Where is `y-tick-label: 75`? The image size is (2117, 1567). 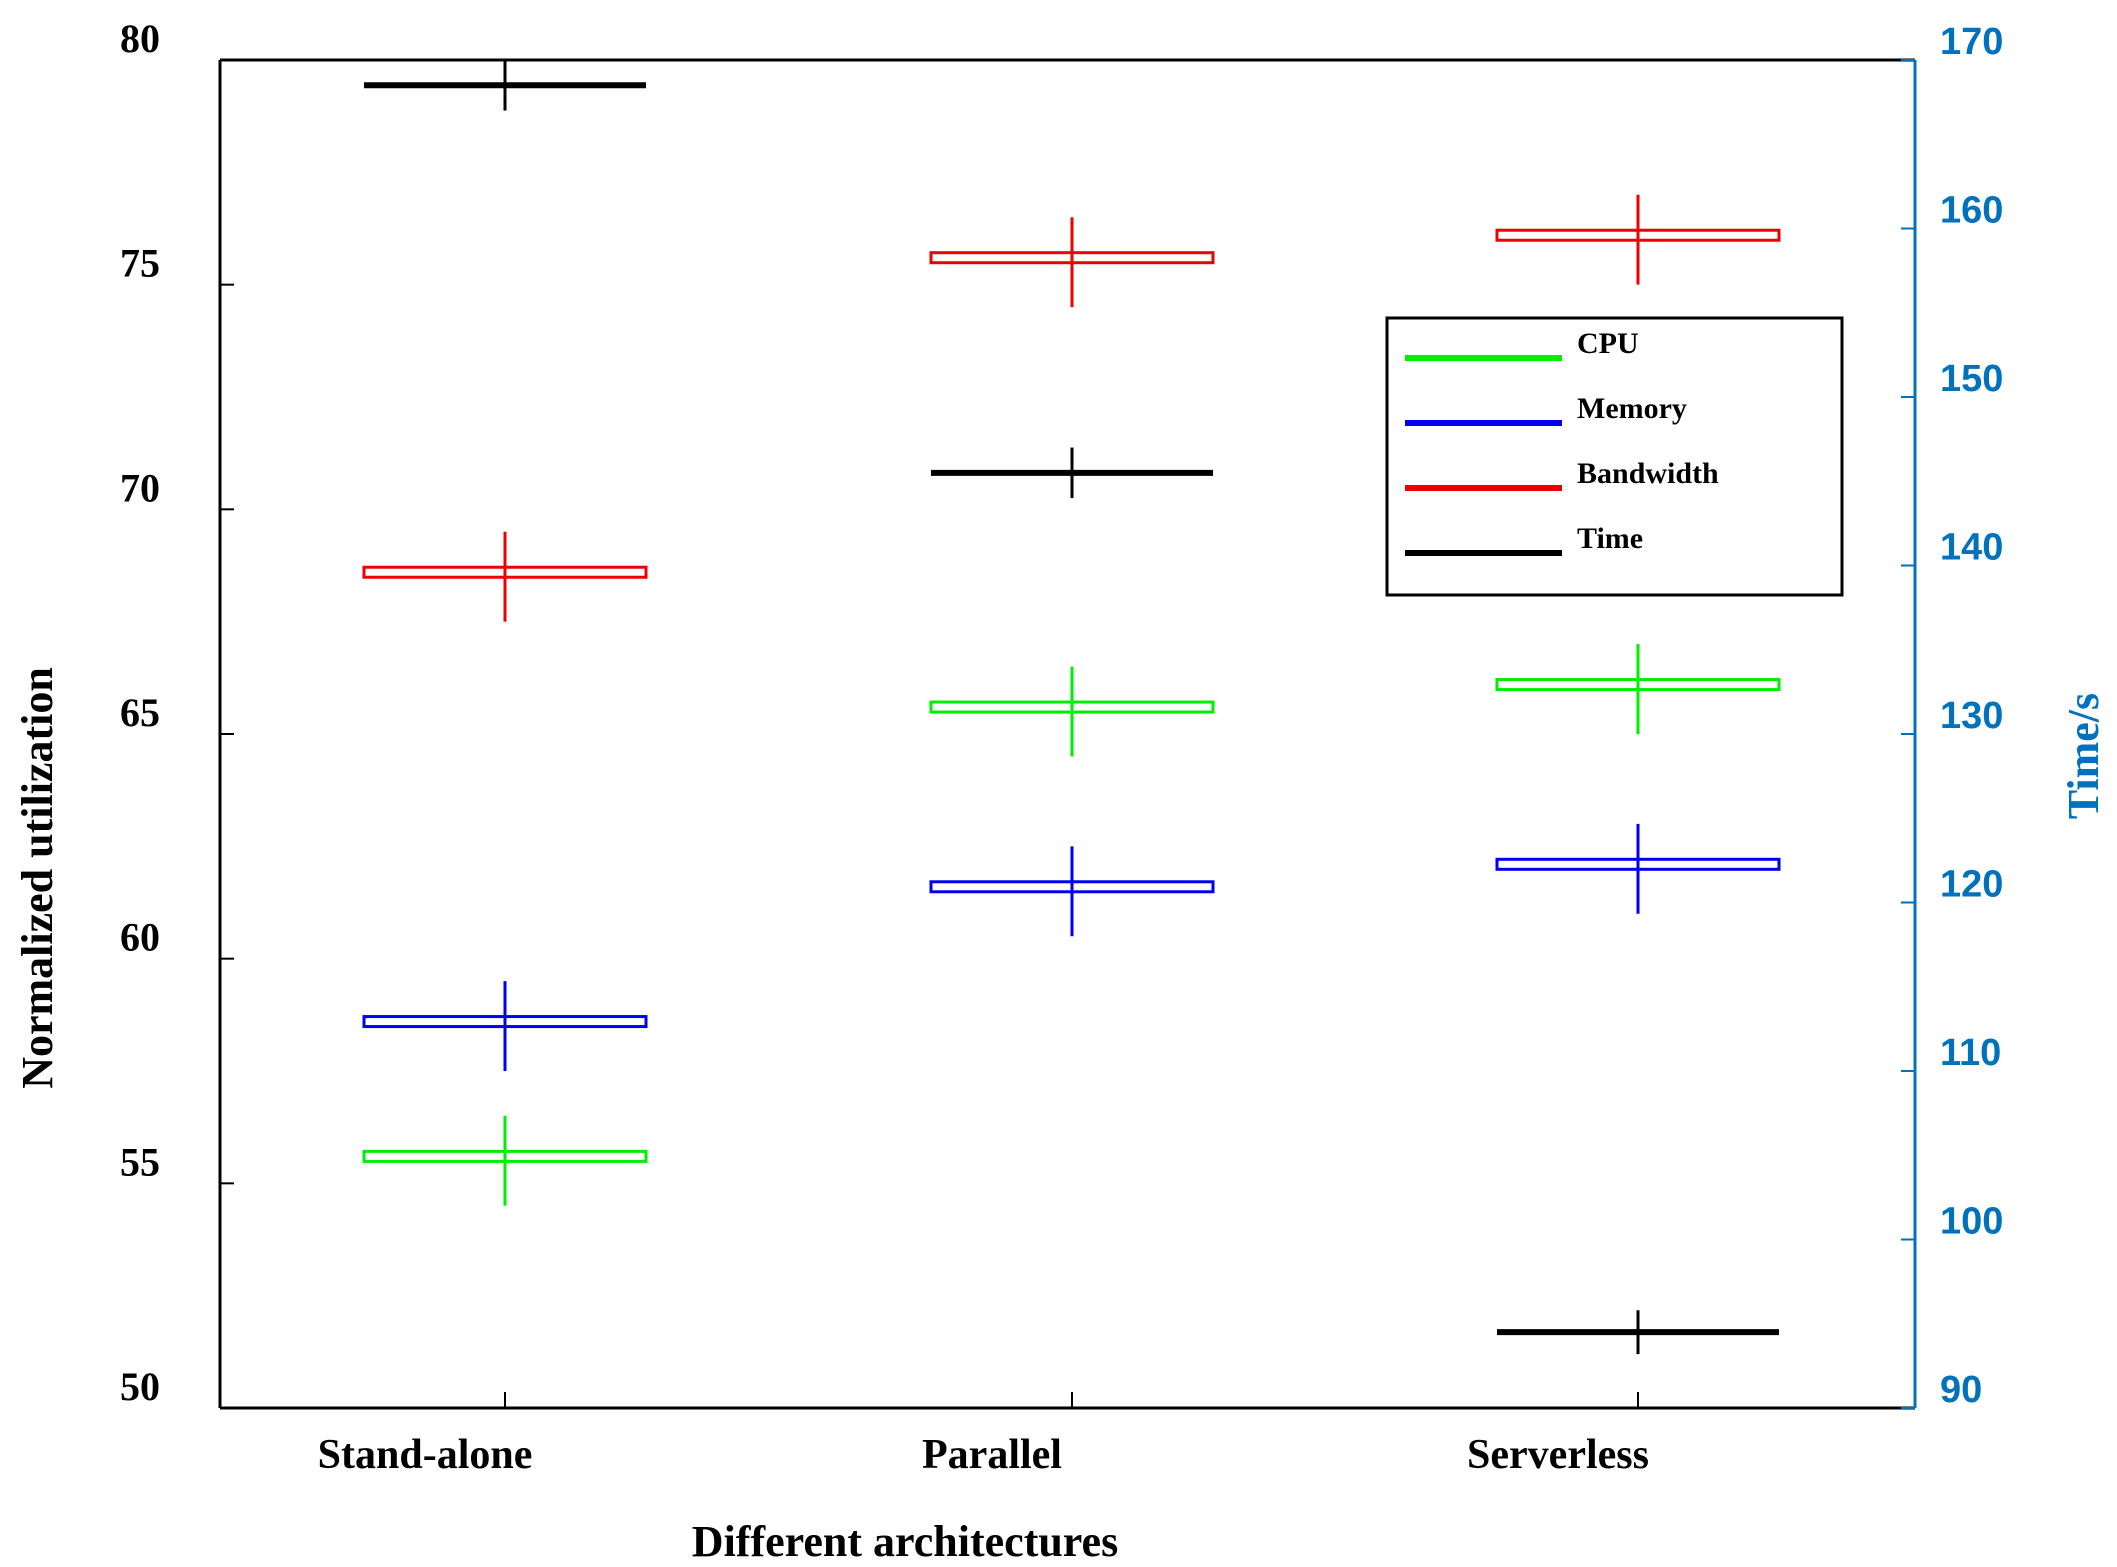
y-tick-label: 75 is located at coordinates (140, 263).